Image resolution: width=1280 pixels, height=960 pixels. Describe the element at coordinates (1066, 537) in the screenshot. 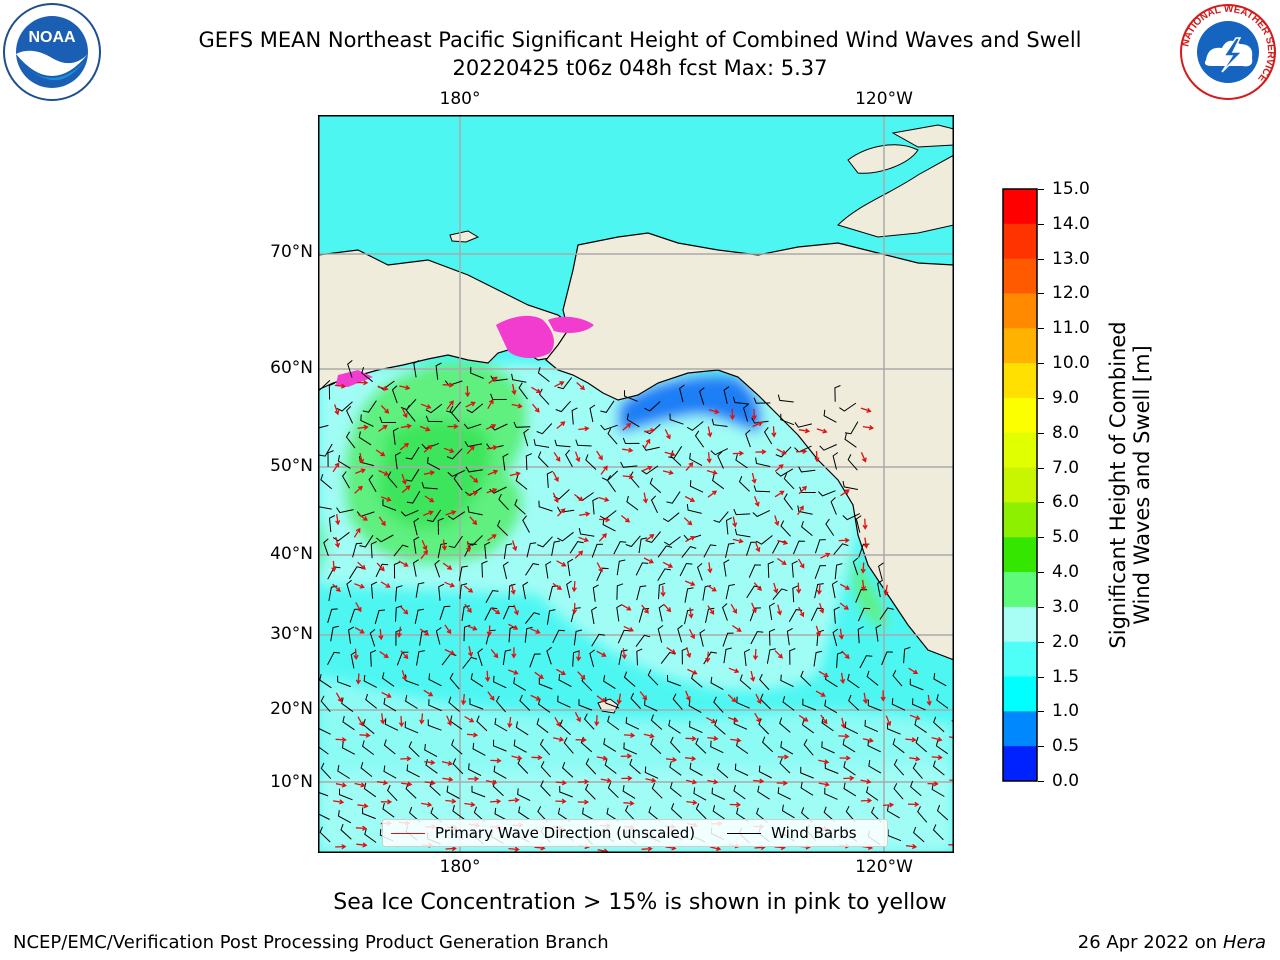

I see `colorbar-tick-label: 5.0` at that location.